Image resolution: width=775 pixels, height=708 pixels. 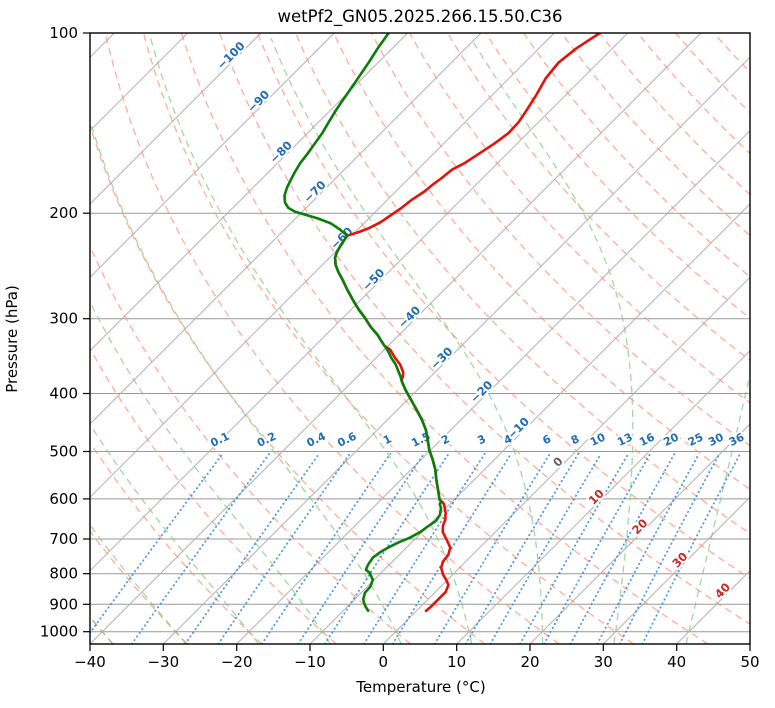 I want to click on mixing-ratio-label: 30, so click(x=716, y=439).